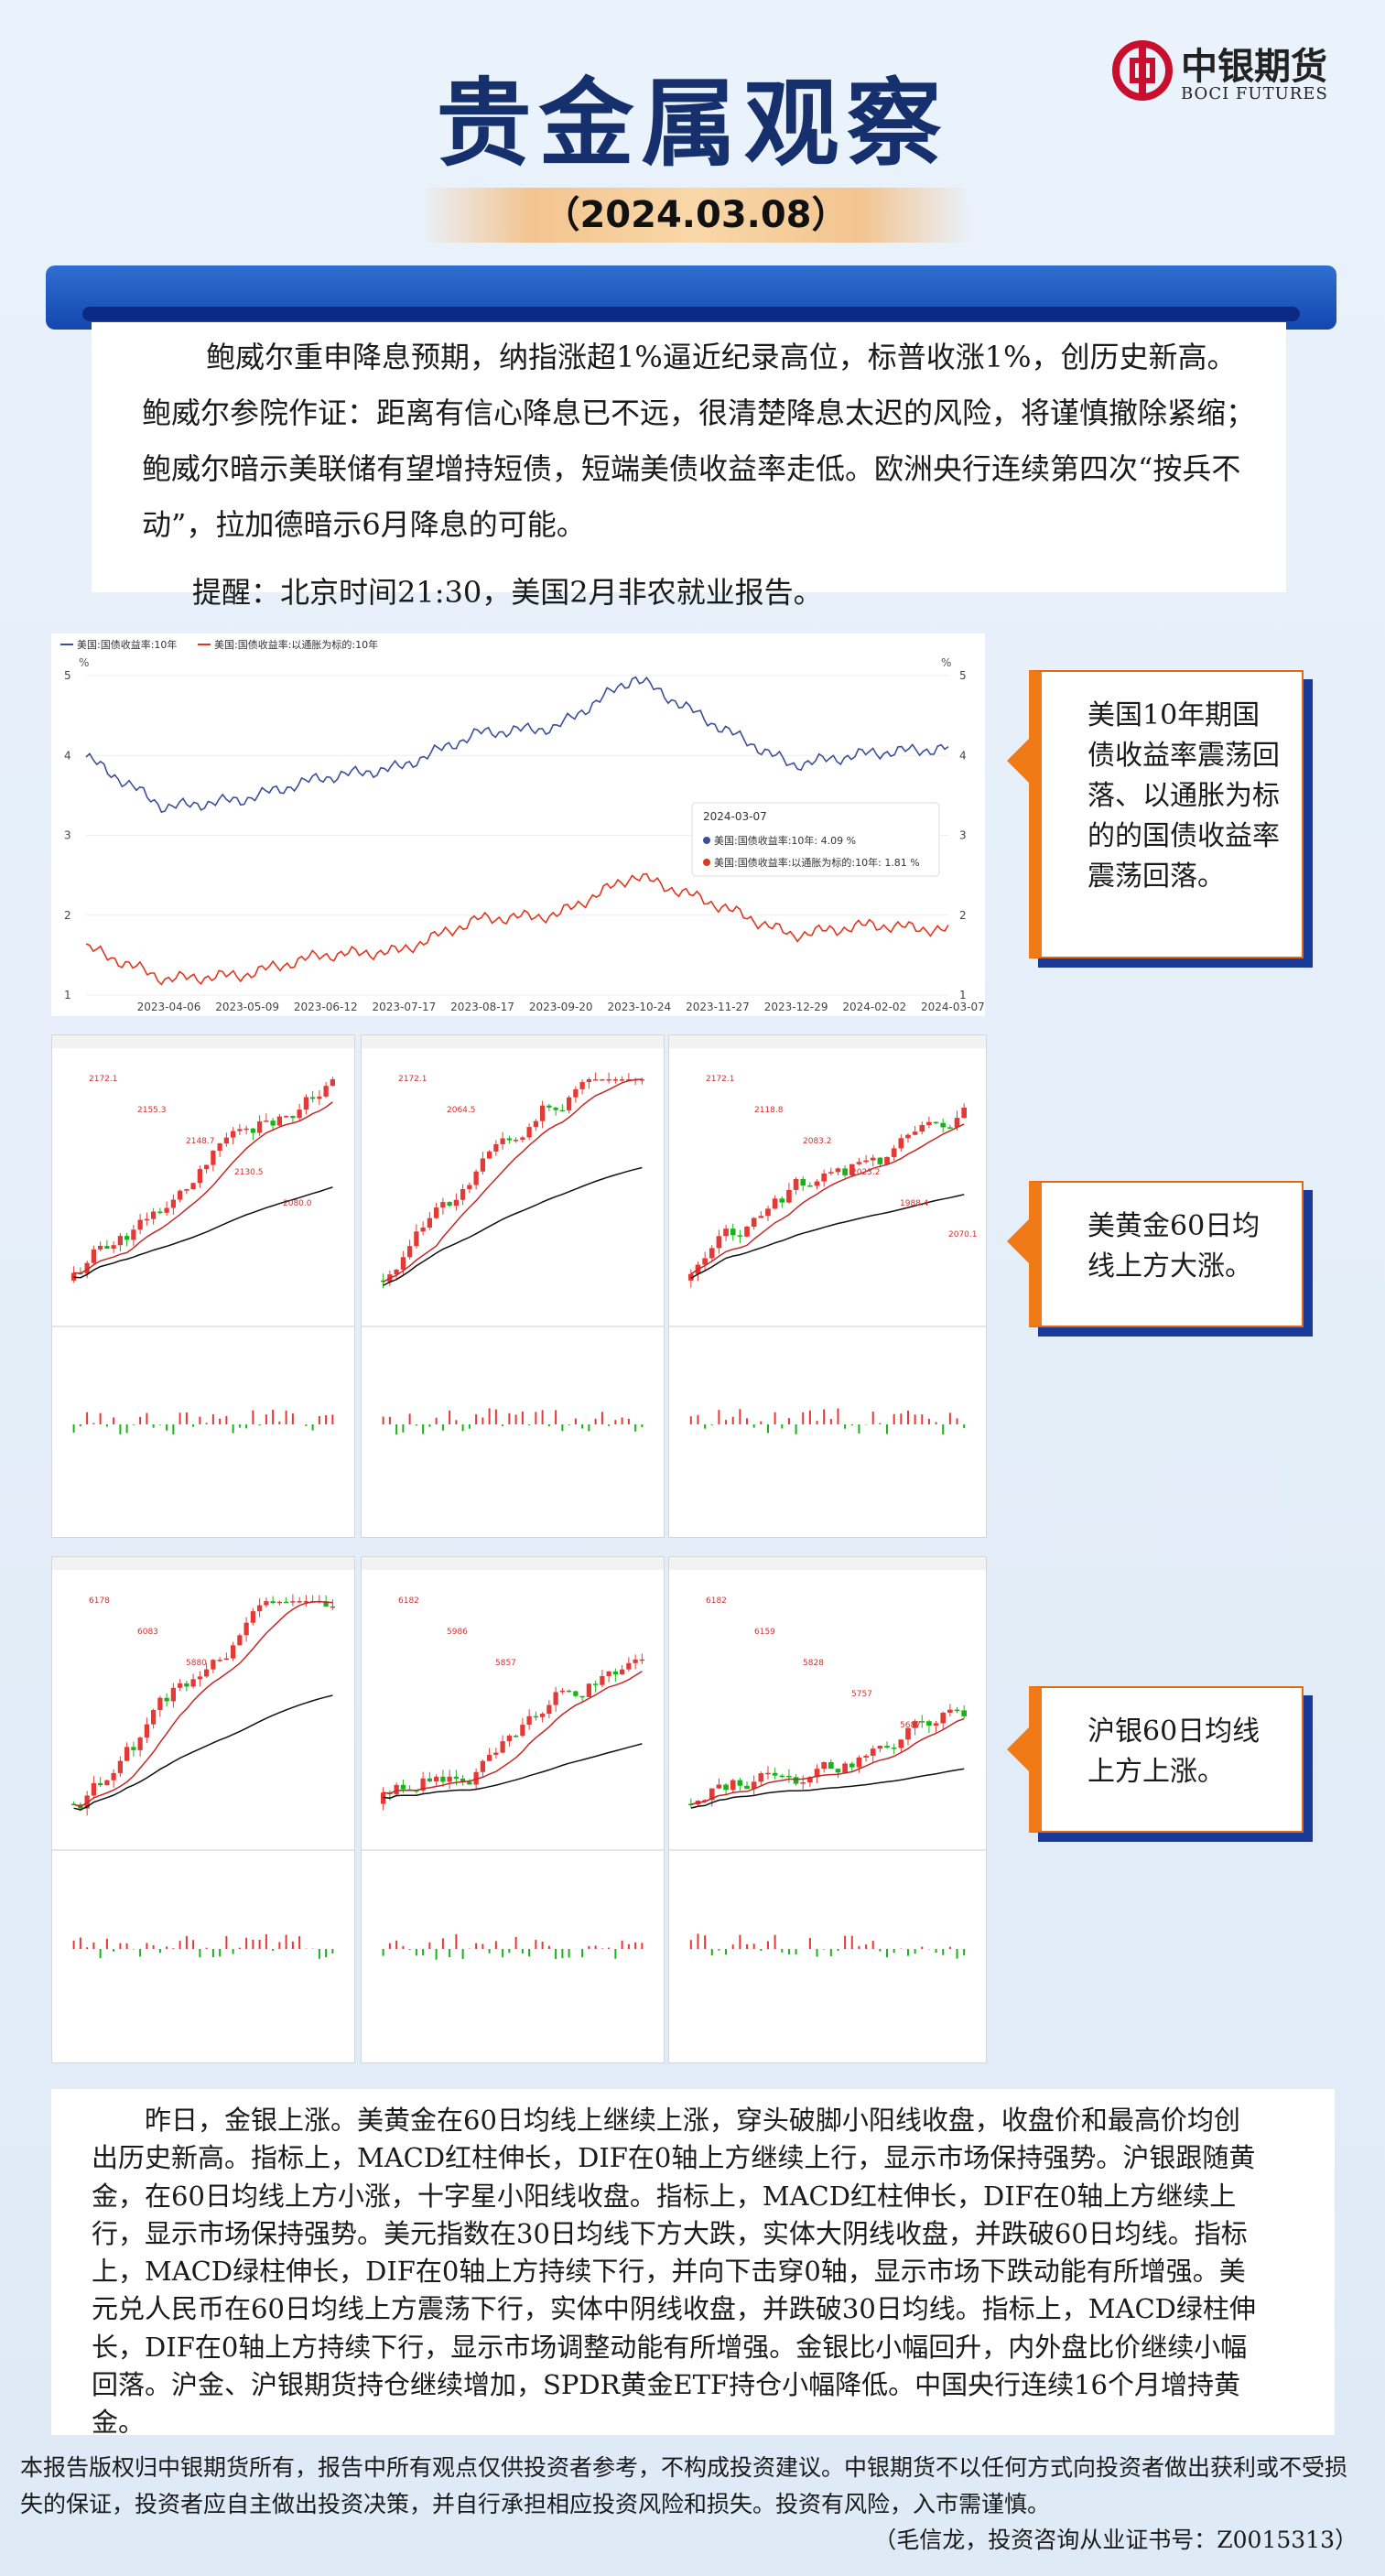 The image size is (1385, 2576). What do you see at coordinates (147, 1633) in the screenshot?
I see `price-label: 6083` at bounding box center [147, 1633].